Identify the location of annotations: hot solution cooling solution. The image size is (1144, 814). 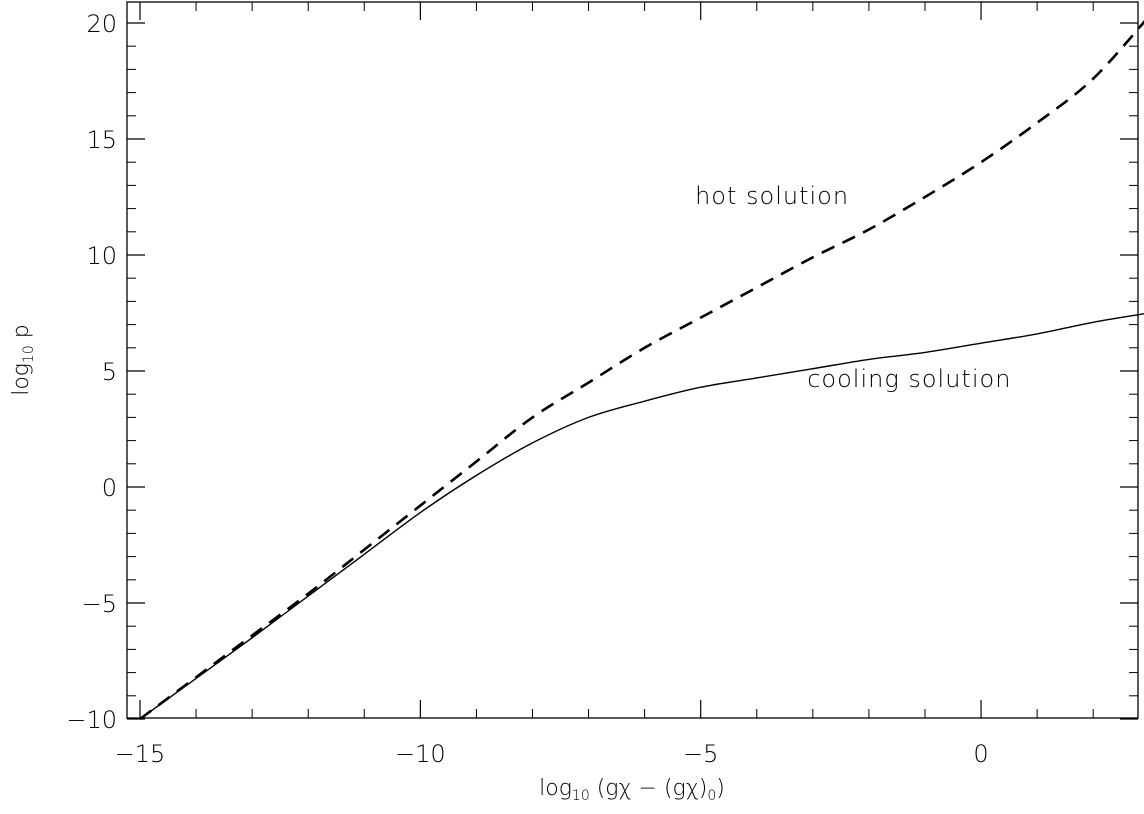
(853, 287).